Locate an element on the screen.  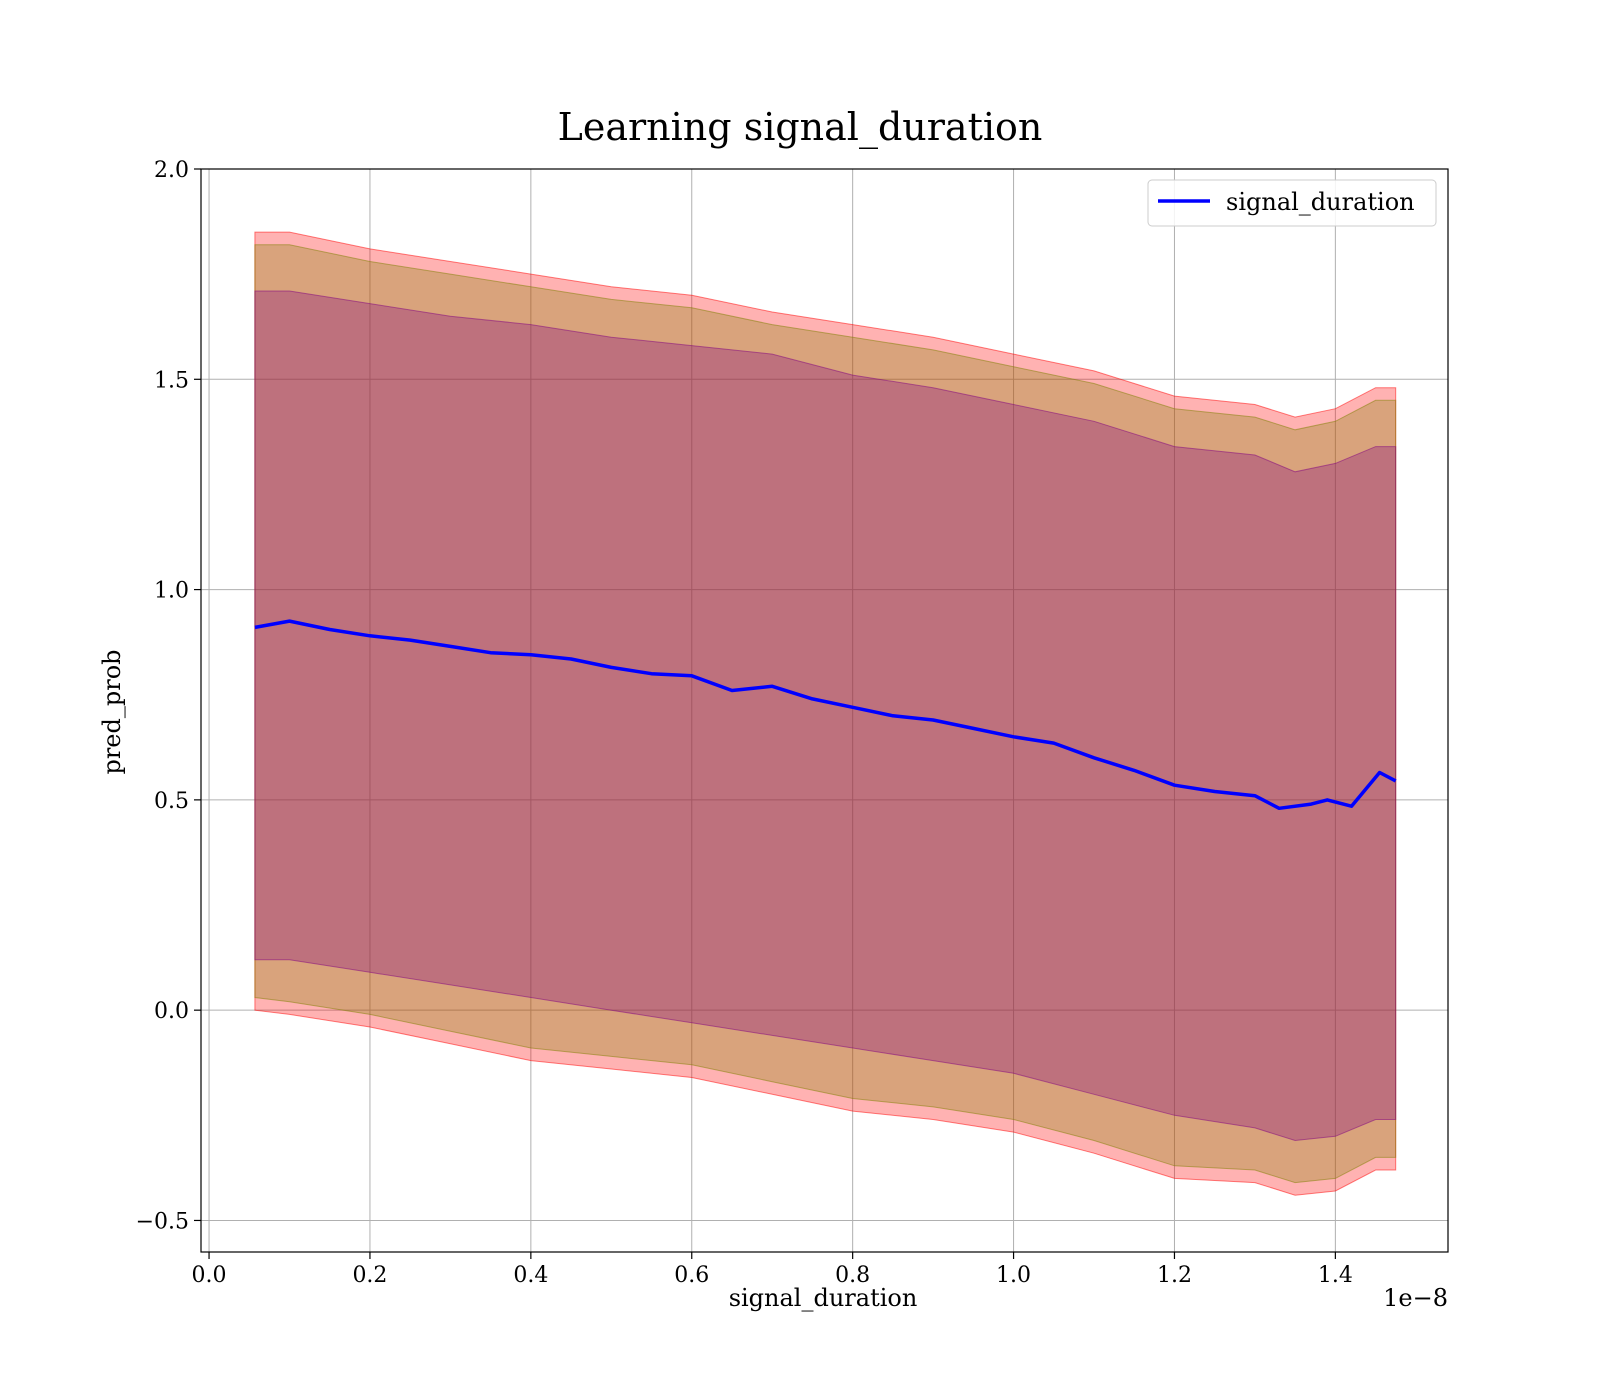
legend: signal_duration is located at coordinates (1292, 203).